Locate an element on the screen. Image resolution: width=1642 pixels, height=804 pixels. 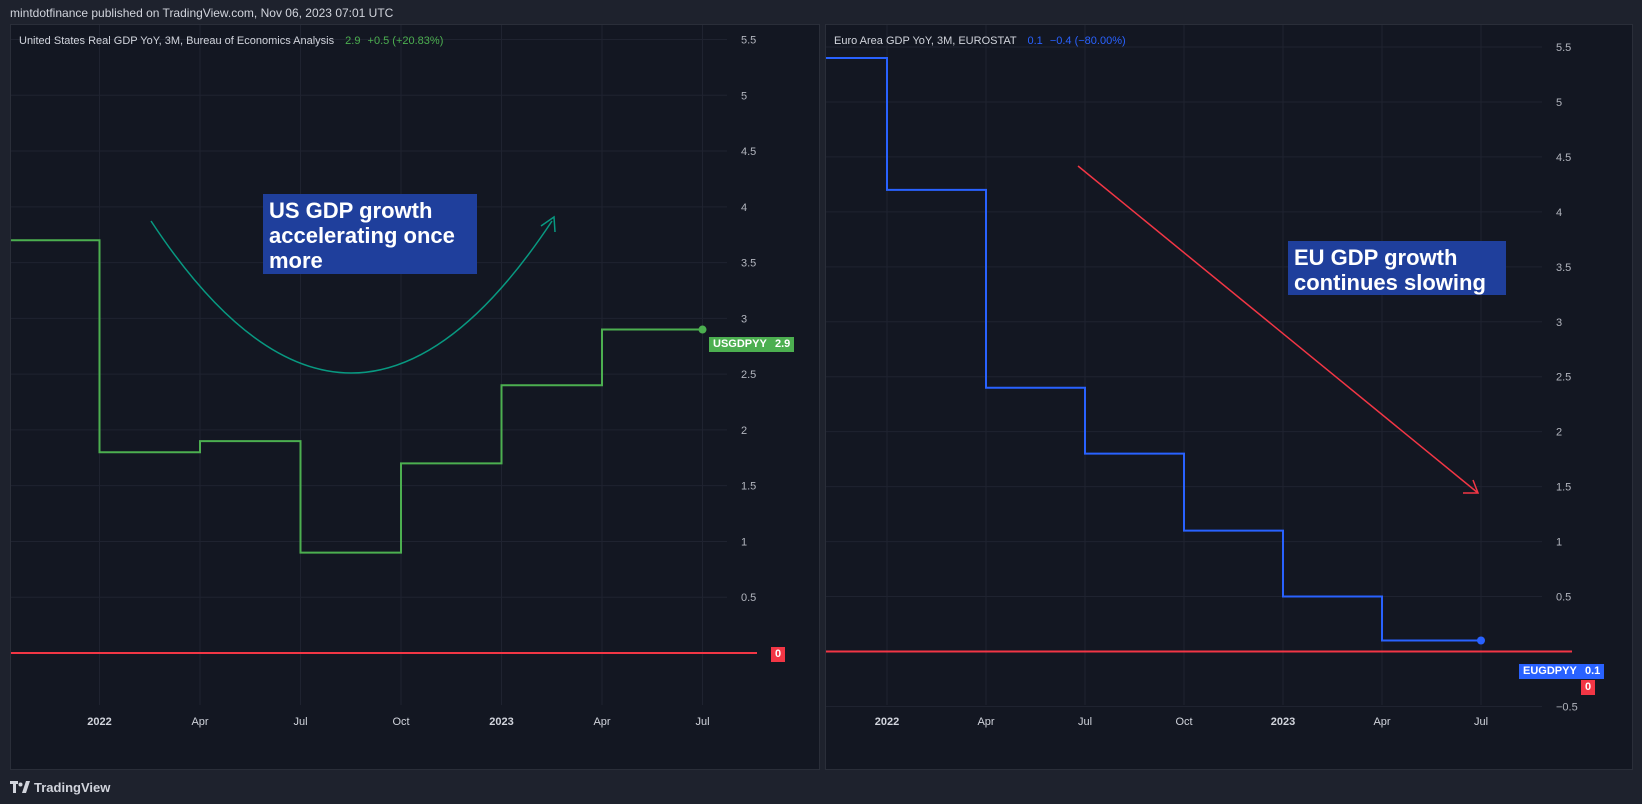
eu-straight-arrow is located at coordinates (1278, 329).